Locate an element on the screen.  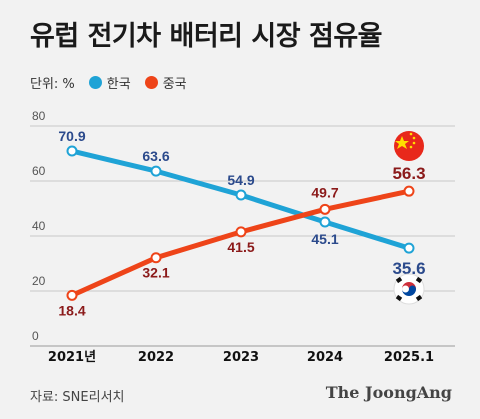
data-label-korea: 45.1 is located at coordinates (324, 239).